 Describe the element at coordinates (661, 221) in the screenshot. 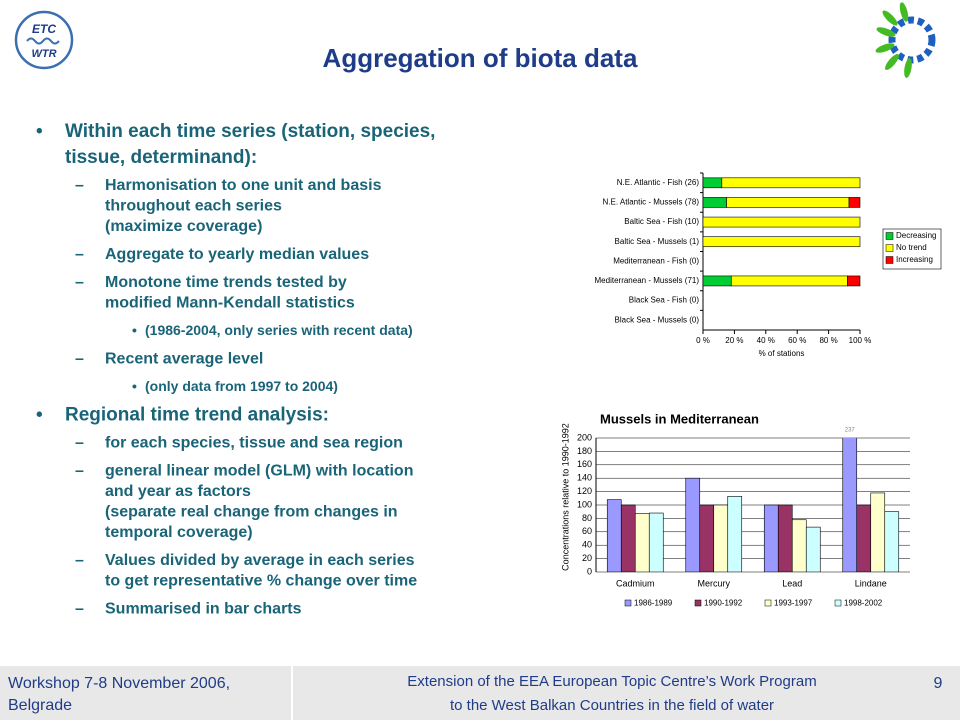

I see `y-tick-label: Baltic Sea - Fish (10)` at that location.